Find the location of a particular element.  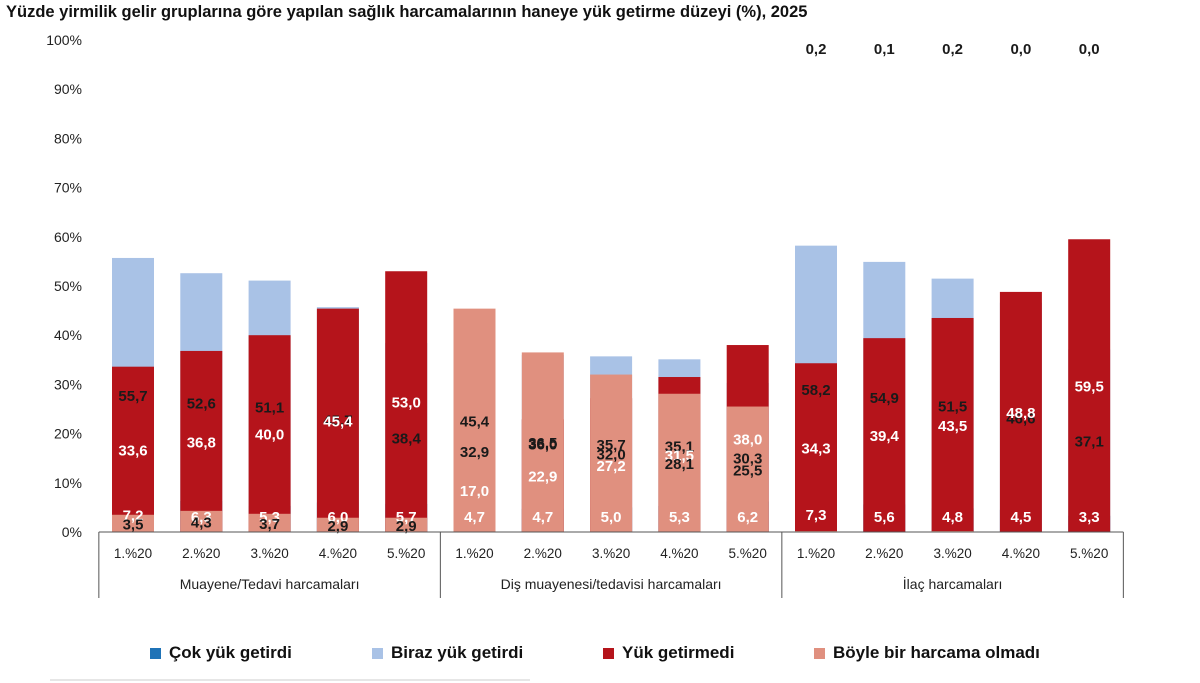

bar-value-label: 48,8 is located at coordinates (1020, 413).